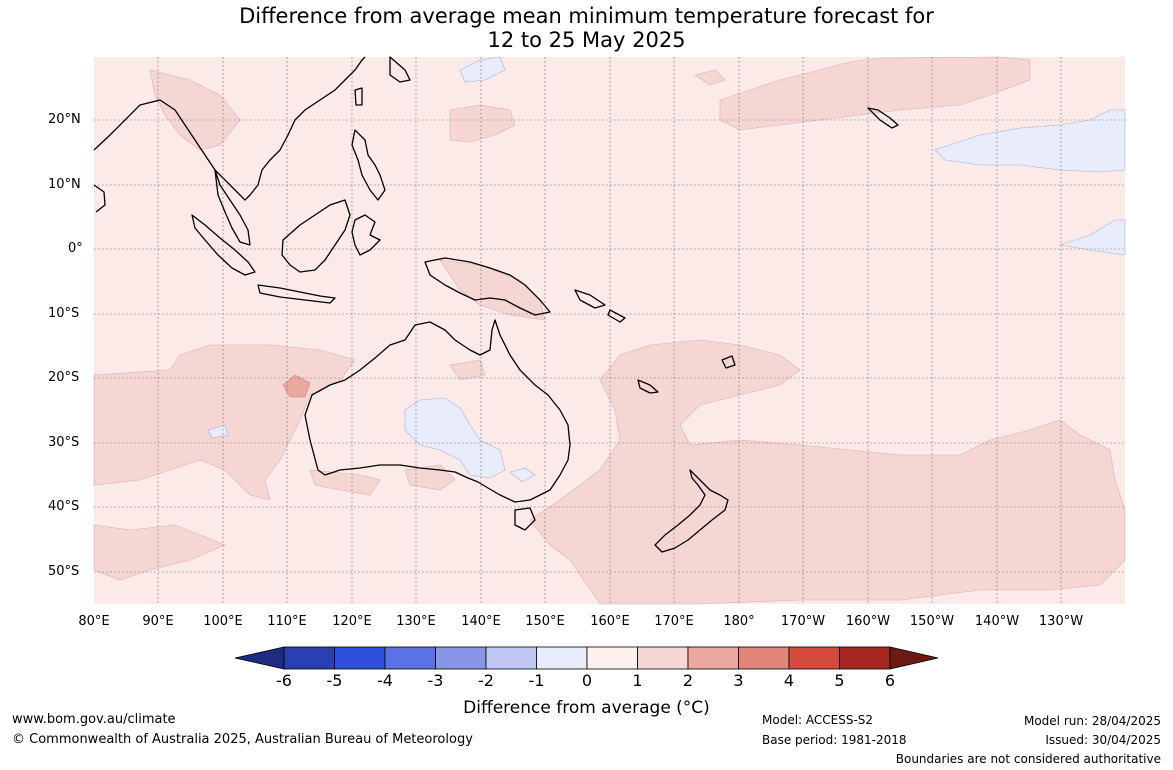  What do you see at coordinates (536, 680) in the screenshot?
I see `colorbar-tick: -1` at bounding box center [536, 680].